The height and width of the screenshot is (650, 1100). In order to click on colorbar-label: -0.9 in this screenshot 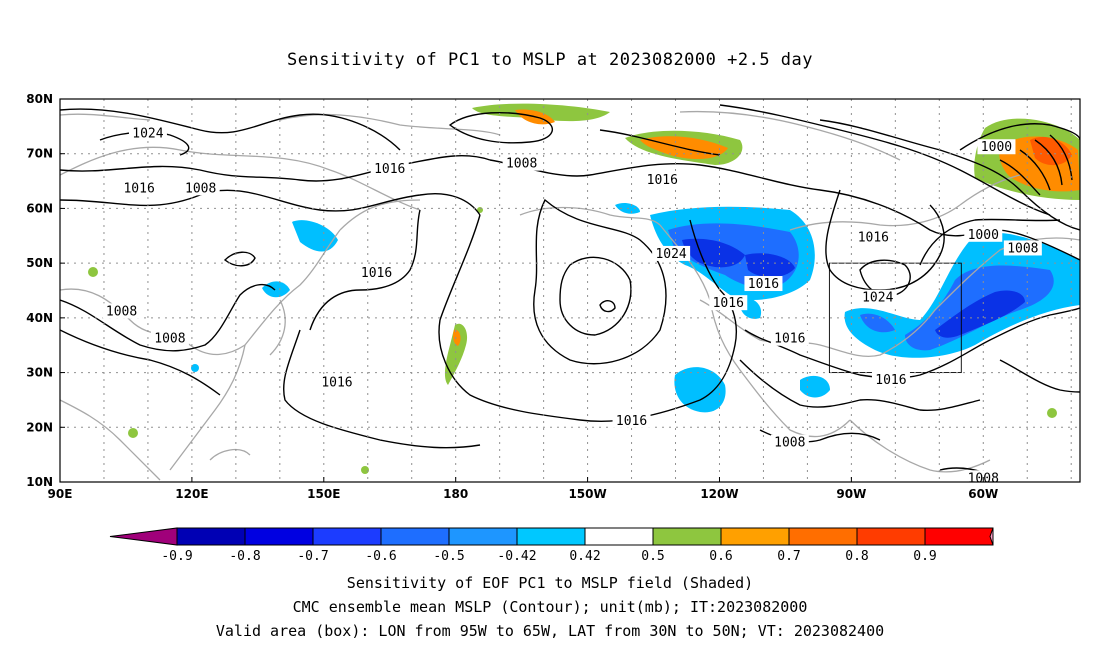, I will do `click(176, 556)`.